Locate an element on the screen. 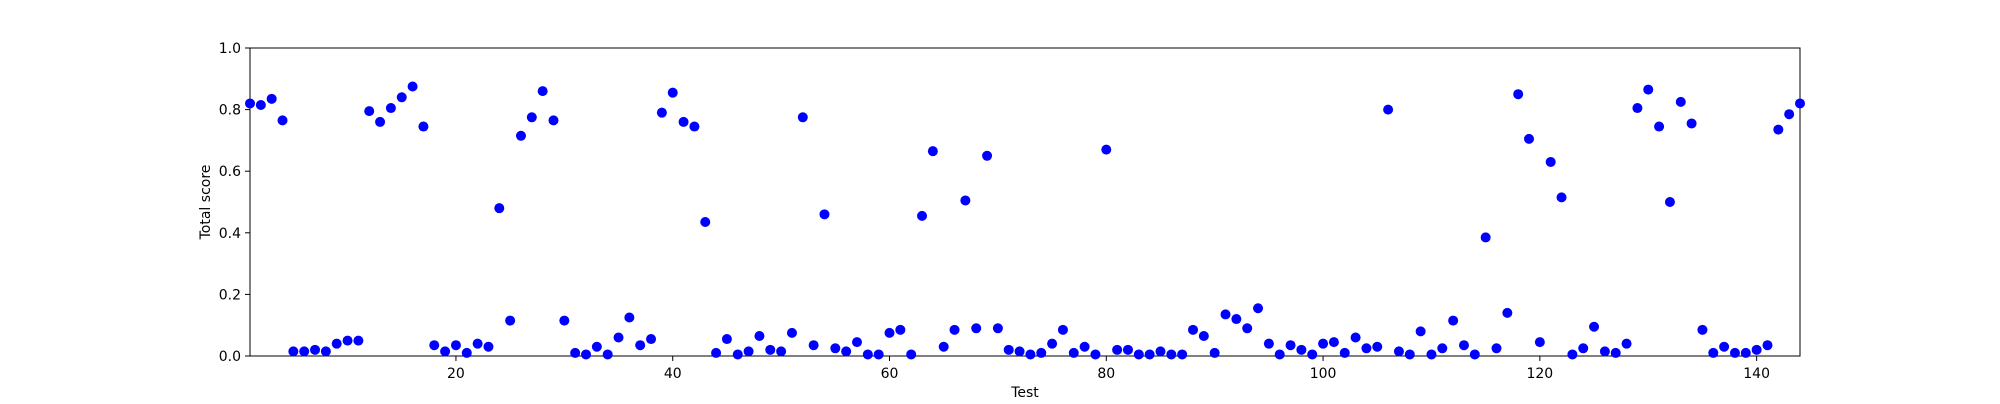  y-tick-label: 0.2 is located at coordinates (230, 295).